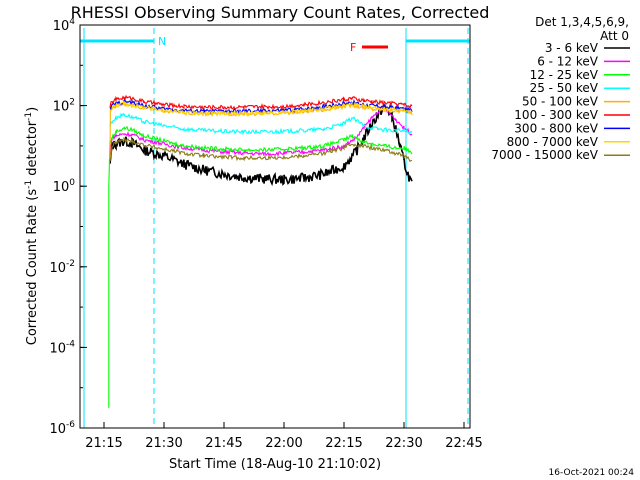  I want to click on x-tick-label: 22:15, so click(343, 443).